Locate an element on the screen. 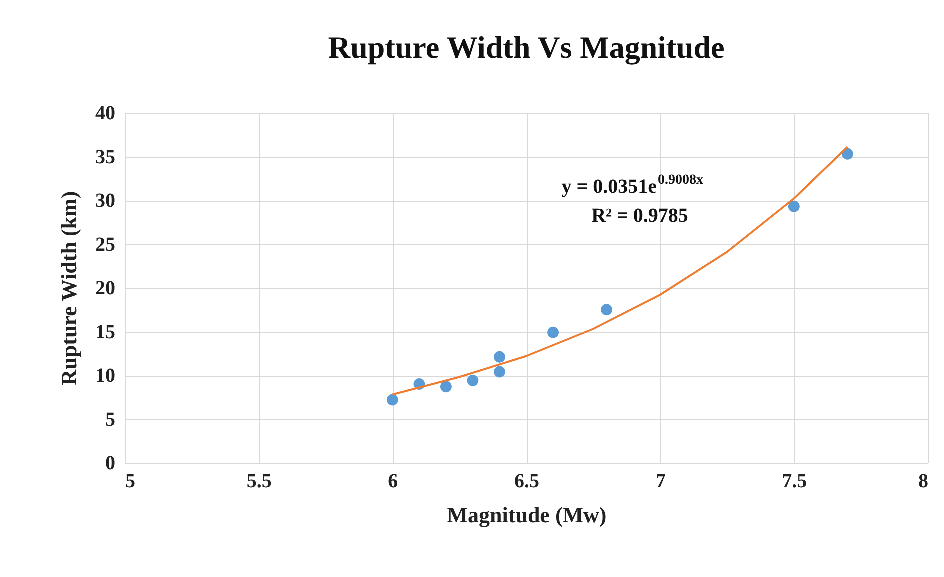 This screenshot has height=577, width=944. y-tick-label: 40 is located at coordinates (106, 113).